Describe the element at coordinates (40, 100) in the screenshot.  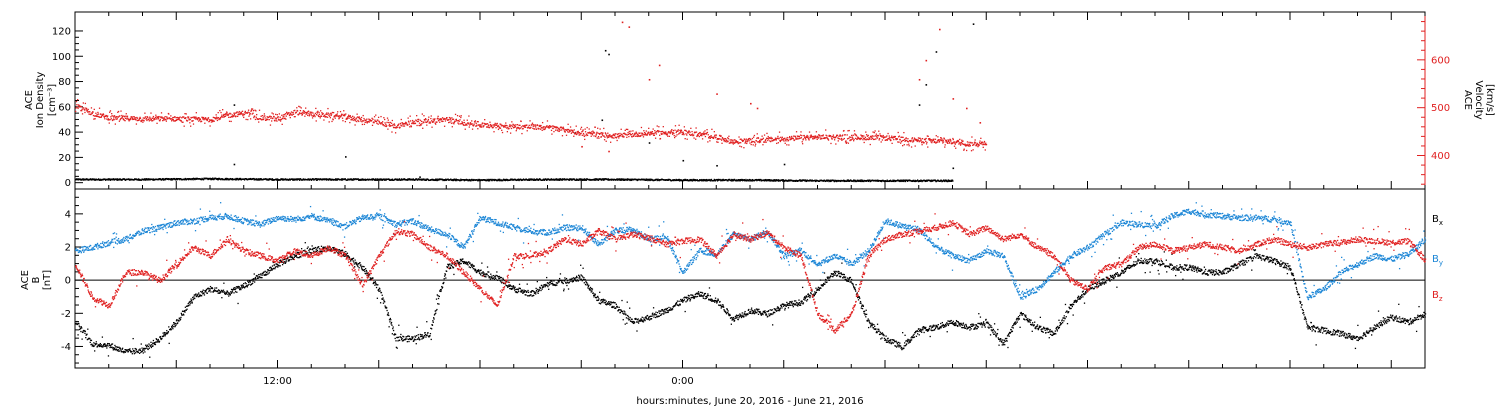
I see `ion-density-label-line2: Ion Density` at that location.